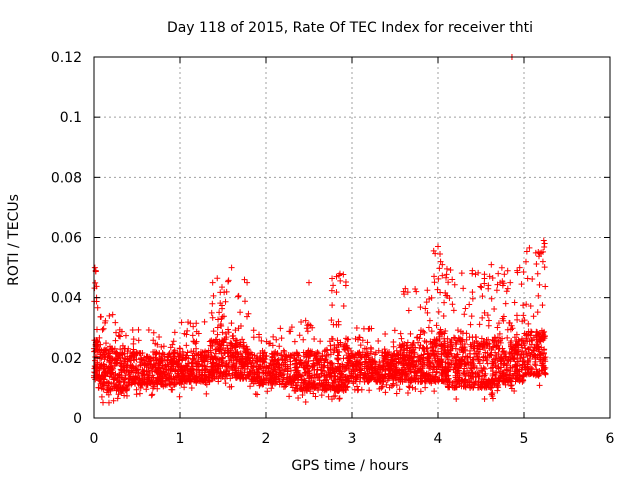  Describe the element at coordinates (14, 240) in the screenshot. I see `y-axis-label: ROTI / TECUs` at that location.